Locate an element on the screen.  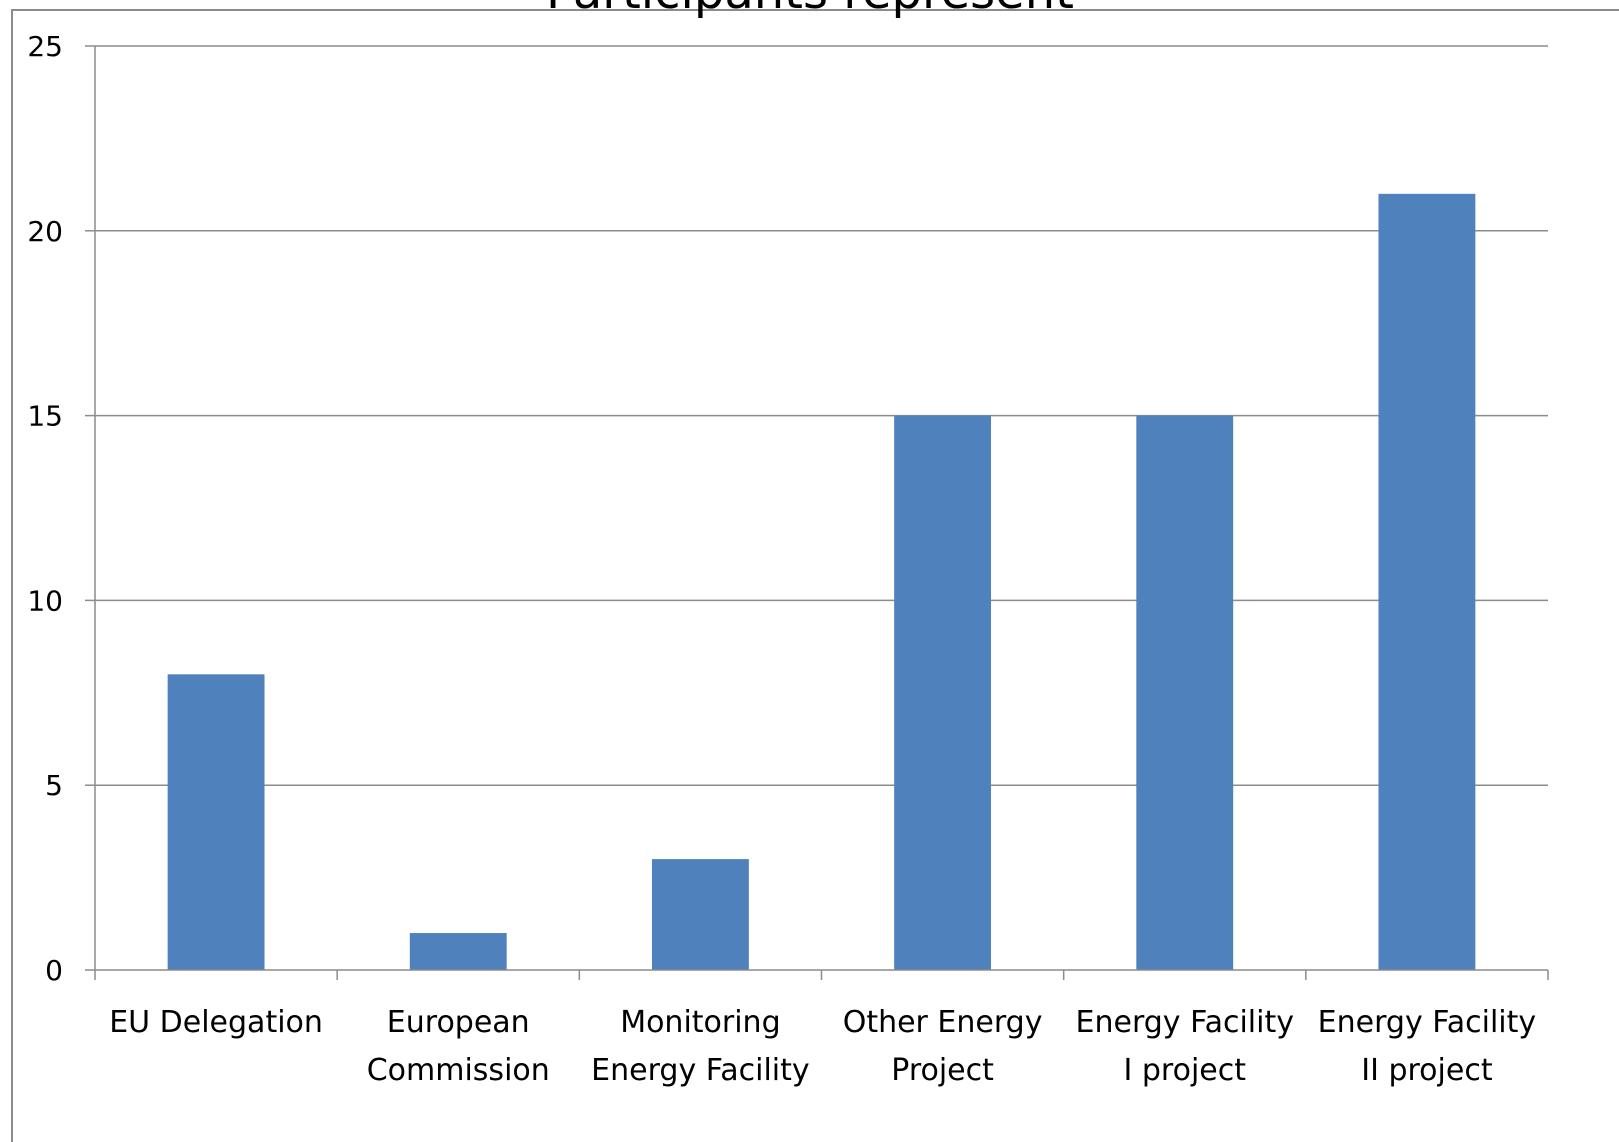
x-category-label: I project is located at coordinates (1184, 1070).